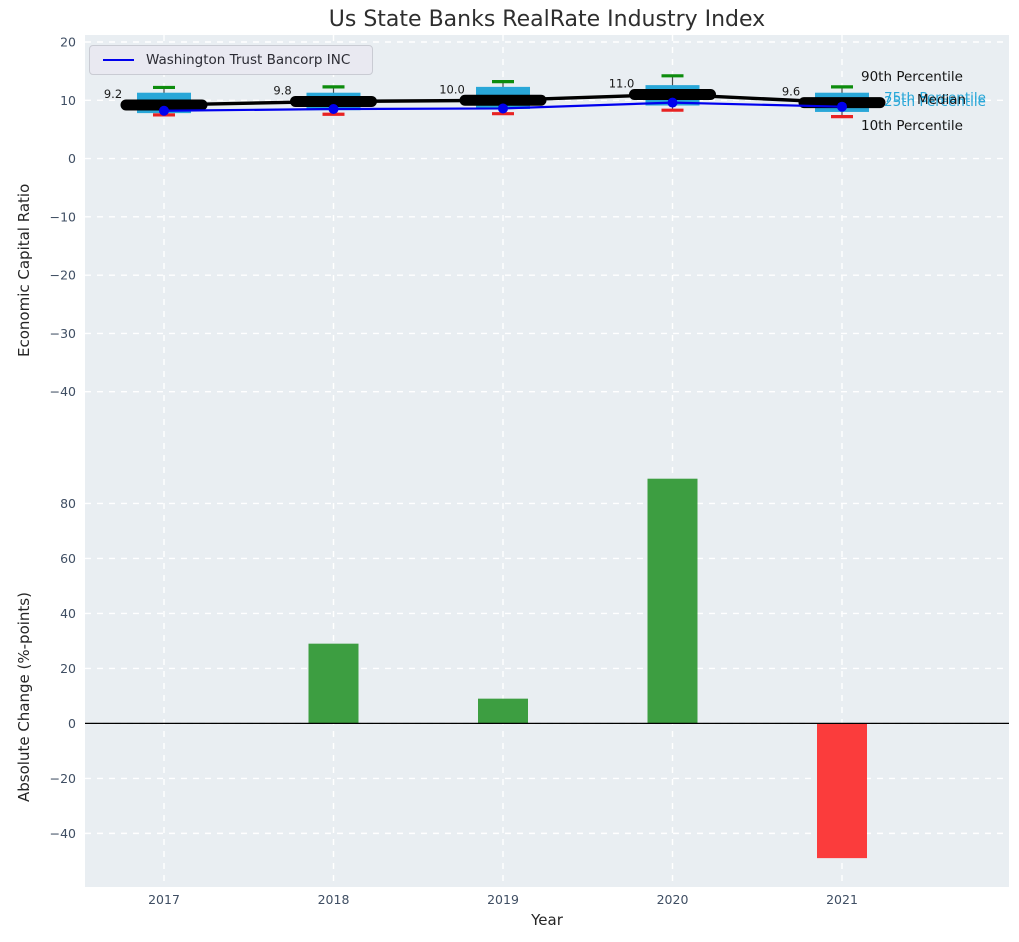 The height and width of the screenshot is (942, 1019). Describe the element at coordinates (912, 126) in the screenshot. I see `annotation-10th-percentile: 10th Percentile` at that location.